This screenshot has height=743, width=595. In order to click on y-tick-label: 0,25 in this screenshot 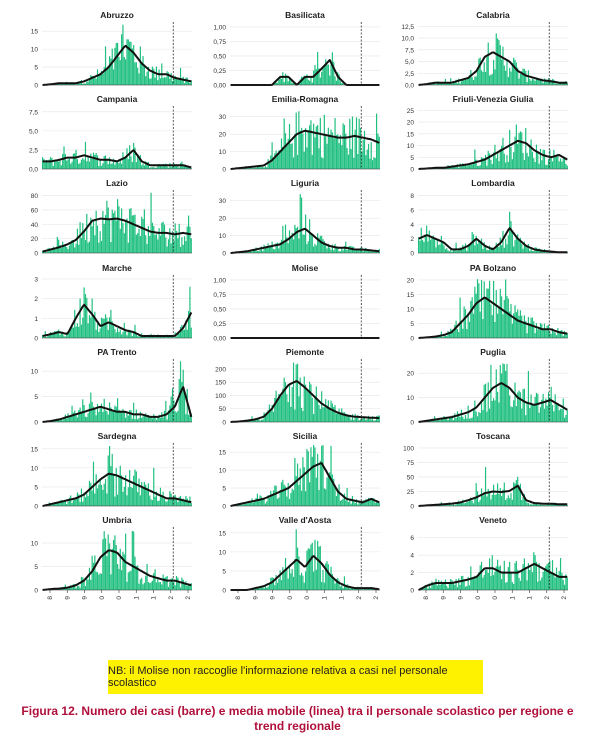, I will do `click(219, 71)`.